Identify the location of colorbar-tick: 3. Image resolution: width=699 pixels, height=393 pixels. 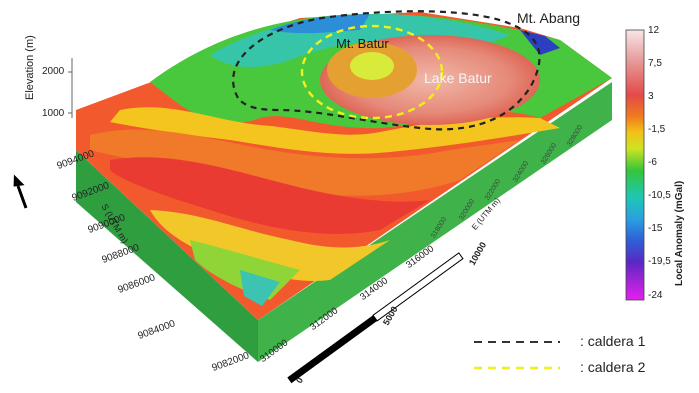
(651, 96).